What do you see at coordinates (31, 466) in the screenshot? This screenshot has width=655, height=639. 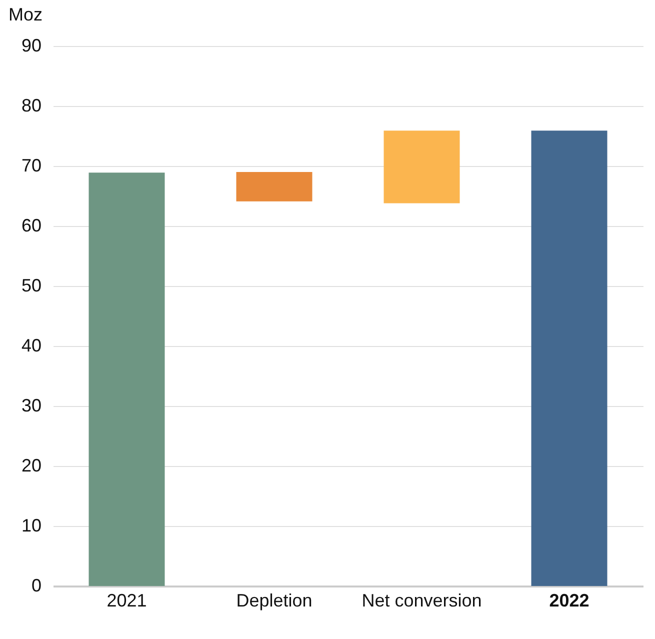 I see `y-tick-label: 20` at bounding box center [31, 466].